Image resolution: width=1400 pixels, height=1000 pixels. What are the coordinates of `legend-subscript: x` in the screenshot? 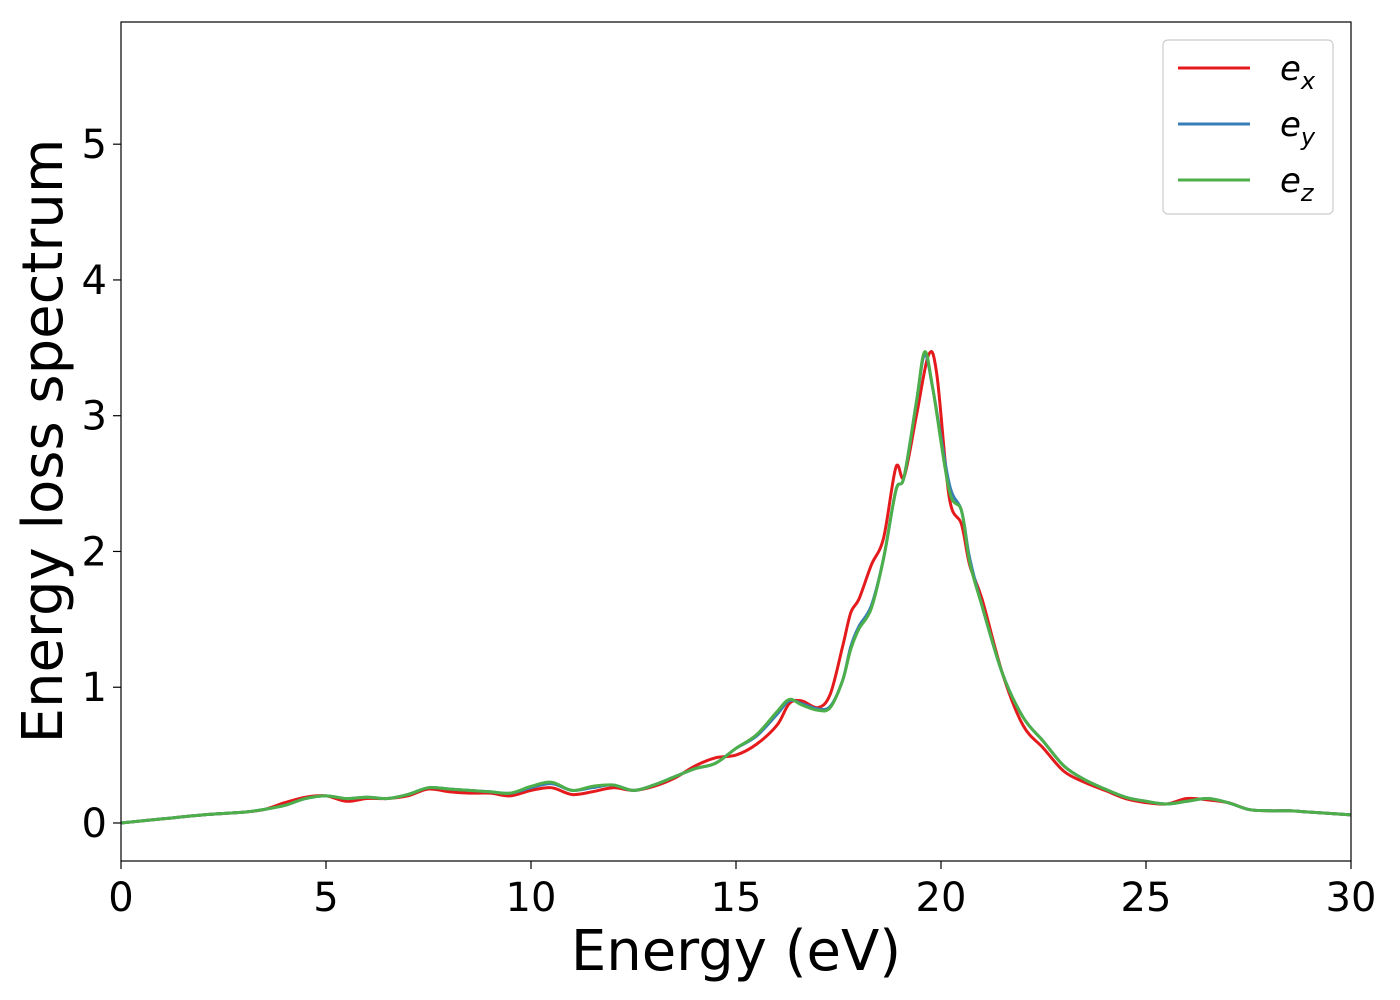 It's located at (1308, 81).